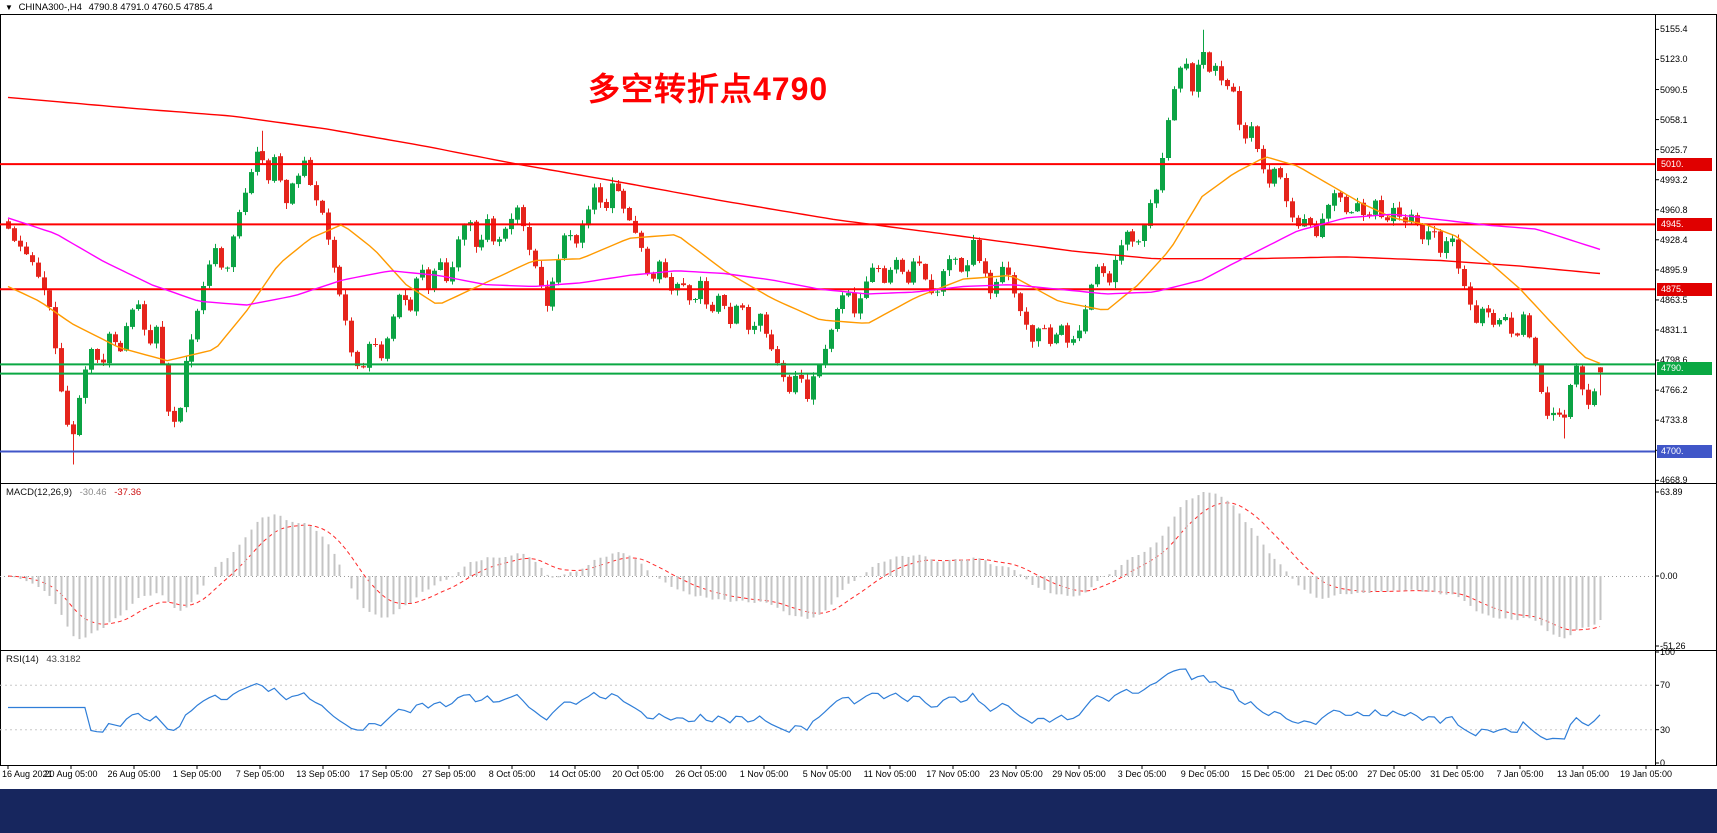 The image size is (1717, 833). What do you see at coordinates (1142, 774) in the screenshot?
I see `time-axis-label: 3 Dec 05:00` at bounding box center [1142, 774].